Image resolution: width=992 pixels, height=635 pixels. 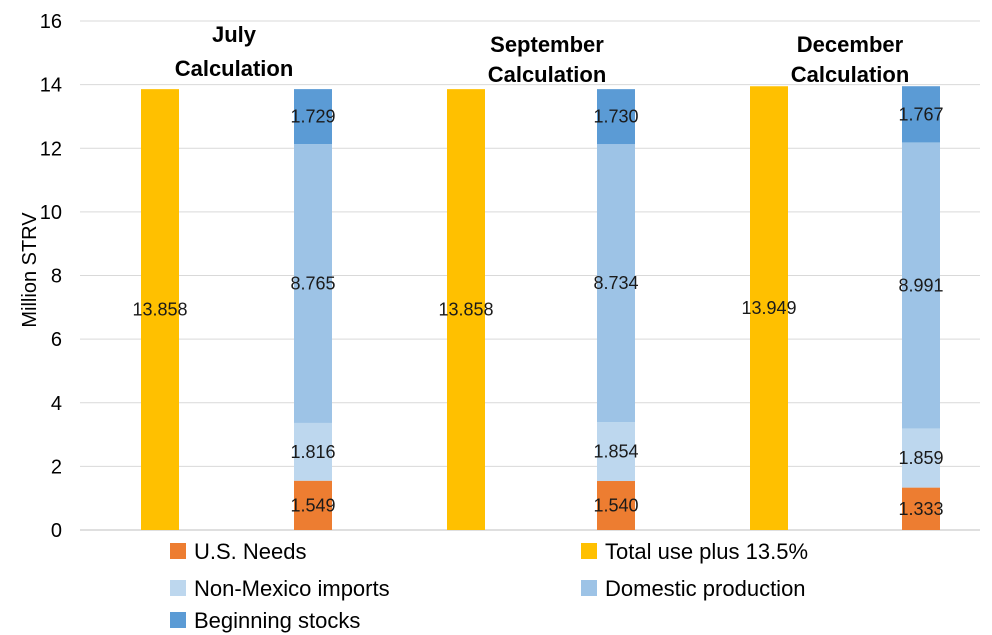 I want to click on data-label-non_mexico: 1.854, so click(x=615, y=452).